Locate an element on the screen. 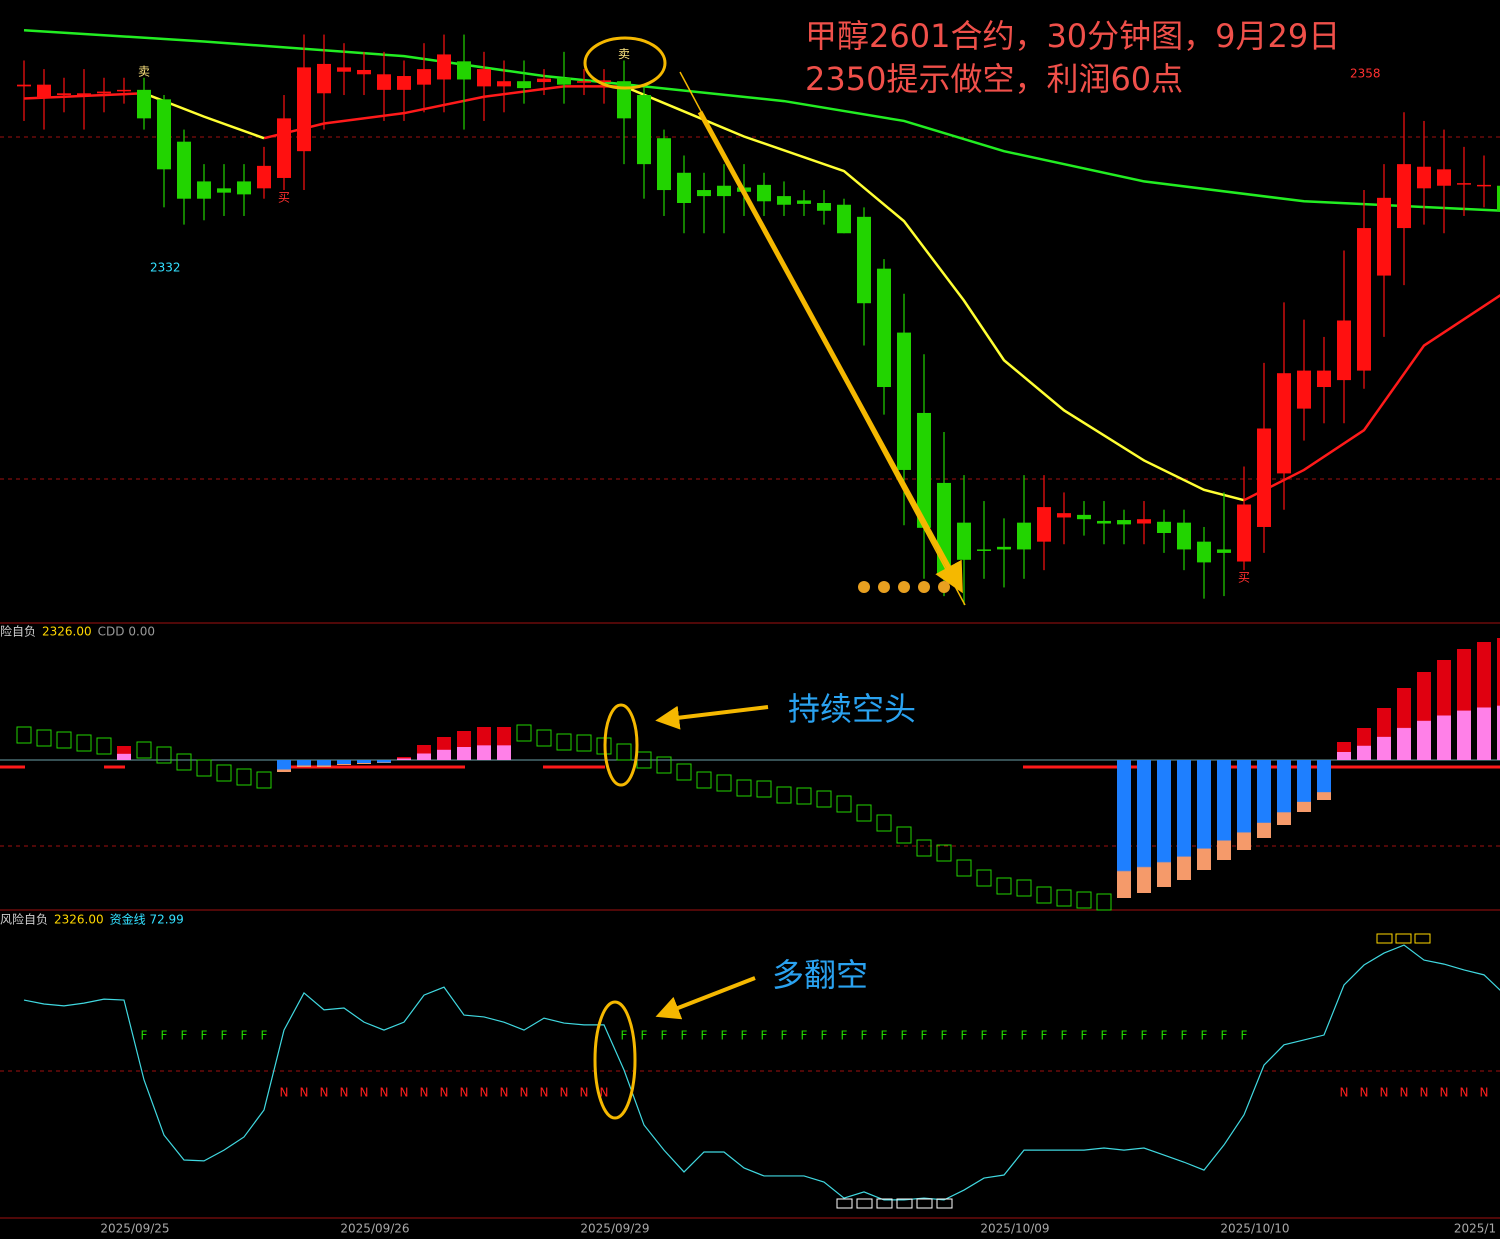 The image size is (1500, 1239). coin-icons is located at coordinates (904, 587).